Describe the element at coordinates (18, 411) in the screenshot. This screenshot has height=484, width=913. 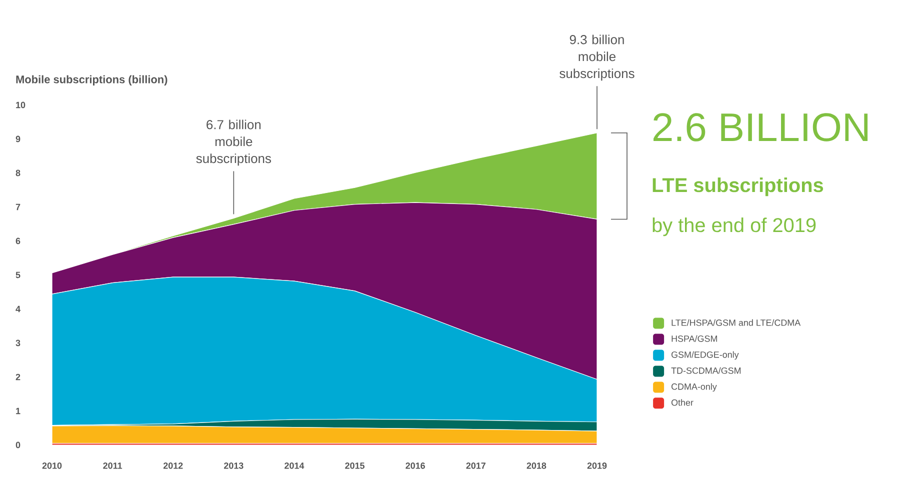
I see `y-tick-label: 1` at that location.